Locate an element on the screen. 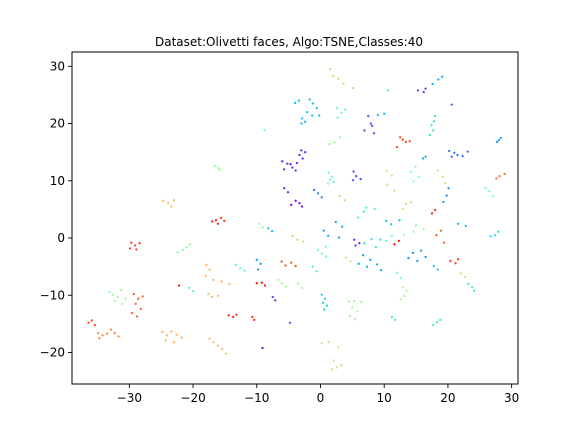 This screenshot has width=576, height=437. x-tick-label: 20 is located at coordinates (447, 398).